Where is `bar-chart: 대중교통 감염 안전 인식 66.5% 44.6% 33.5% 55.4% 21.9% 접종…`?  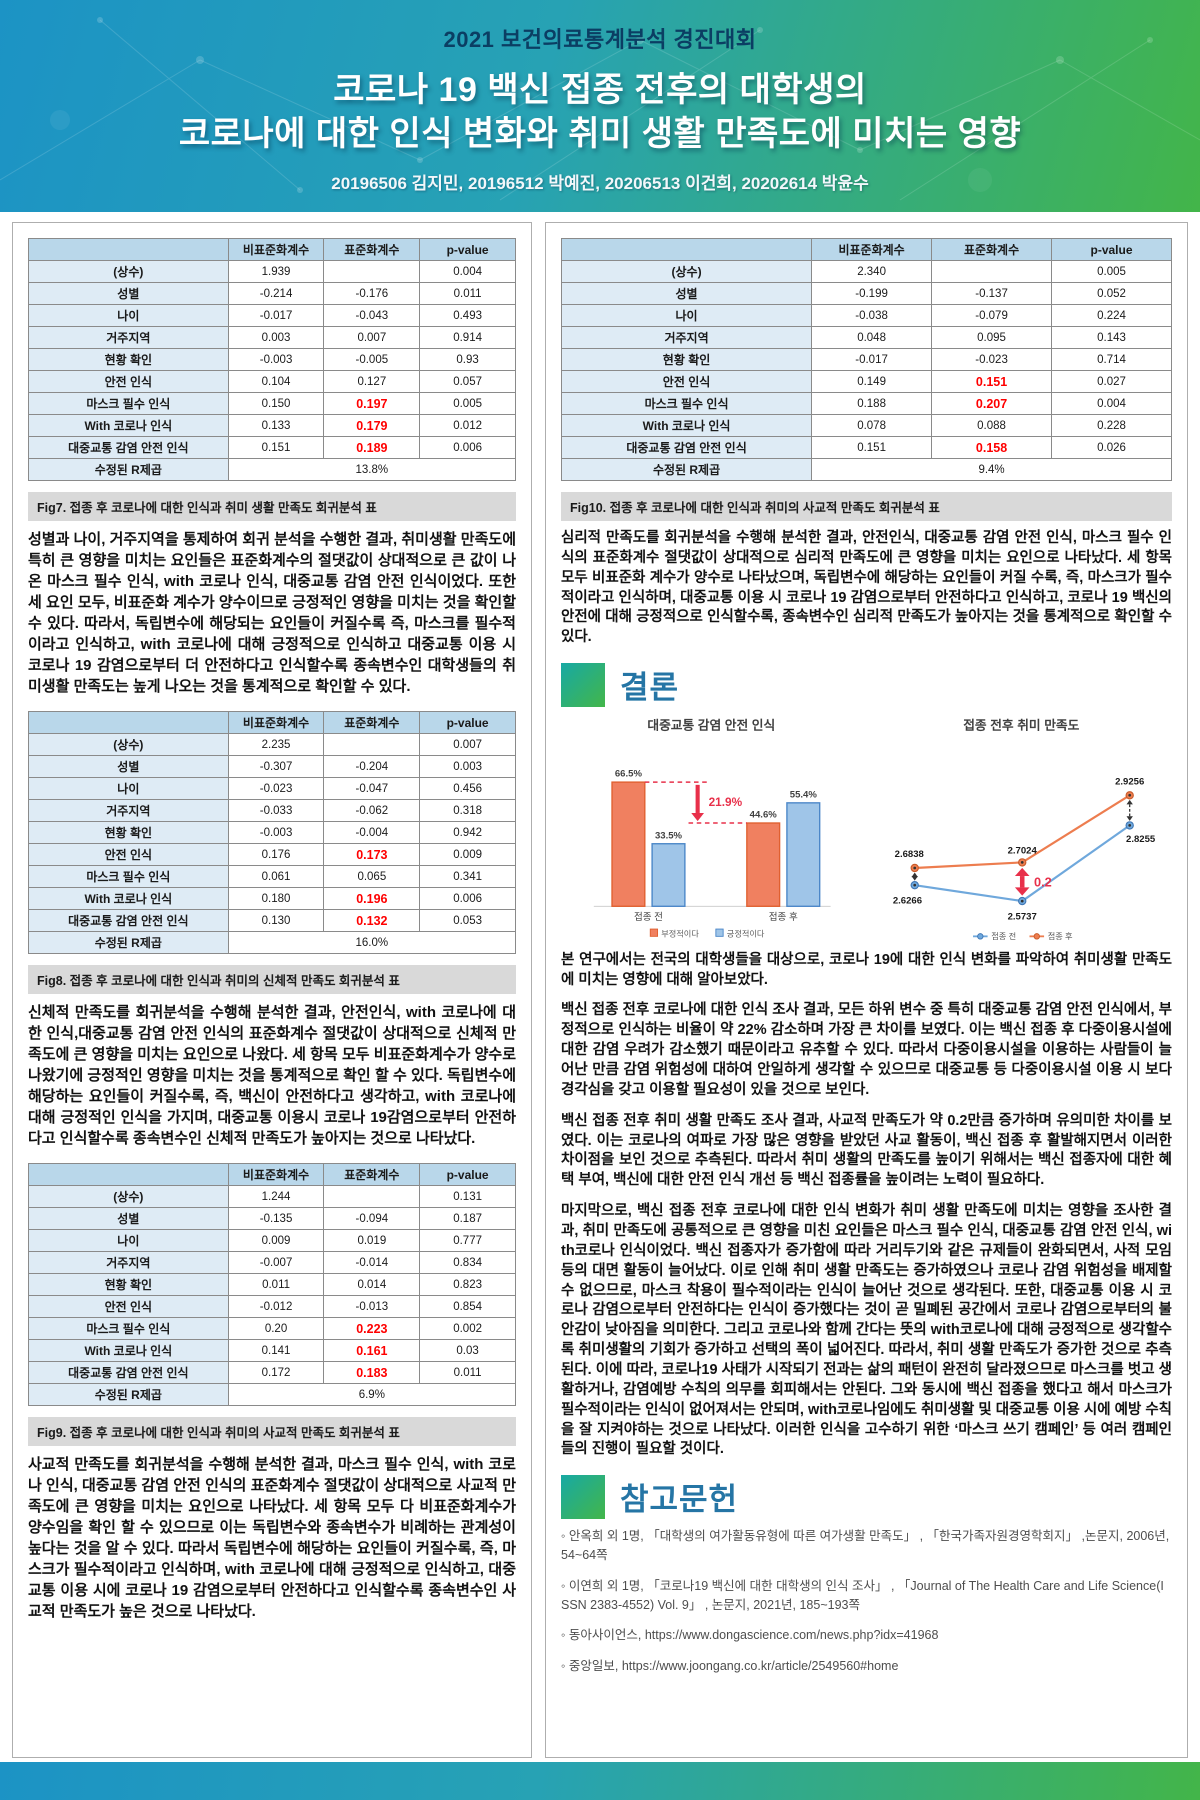
bar-chart: 대중교통 감염 안전 인식 66.5% 44.6% 33.5% 55.4% 21.9% 접종… is located at coordinates (712, 828).